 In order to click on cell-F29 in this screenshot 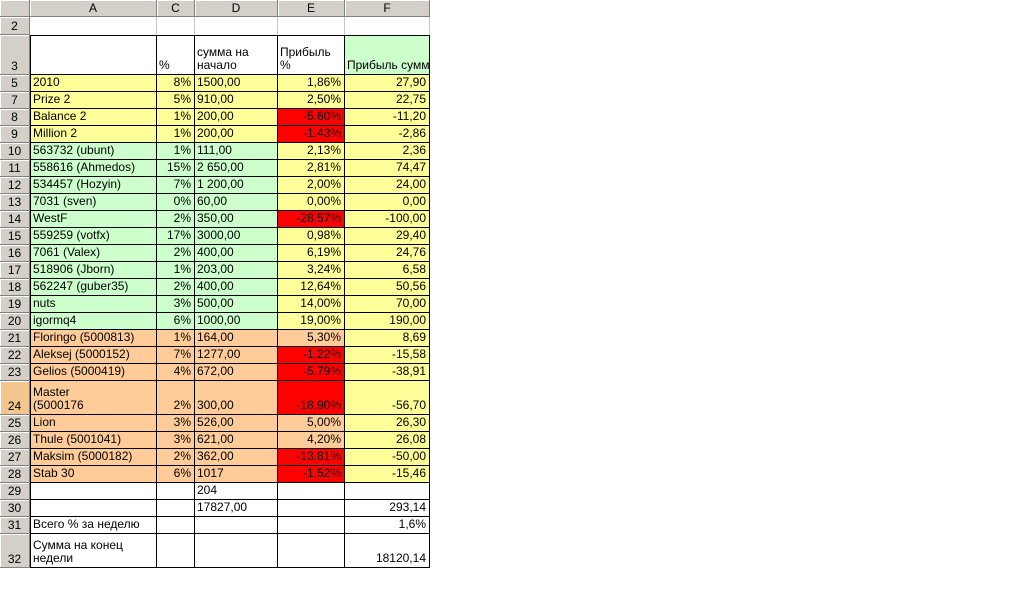, I will do `click(387, 491)`.